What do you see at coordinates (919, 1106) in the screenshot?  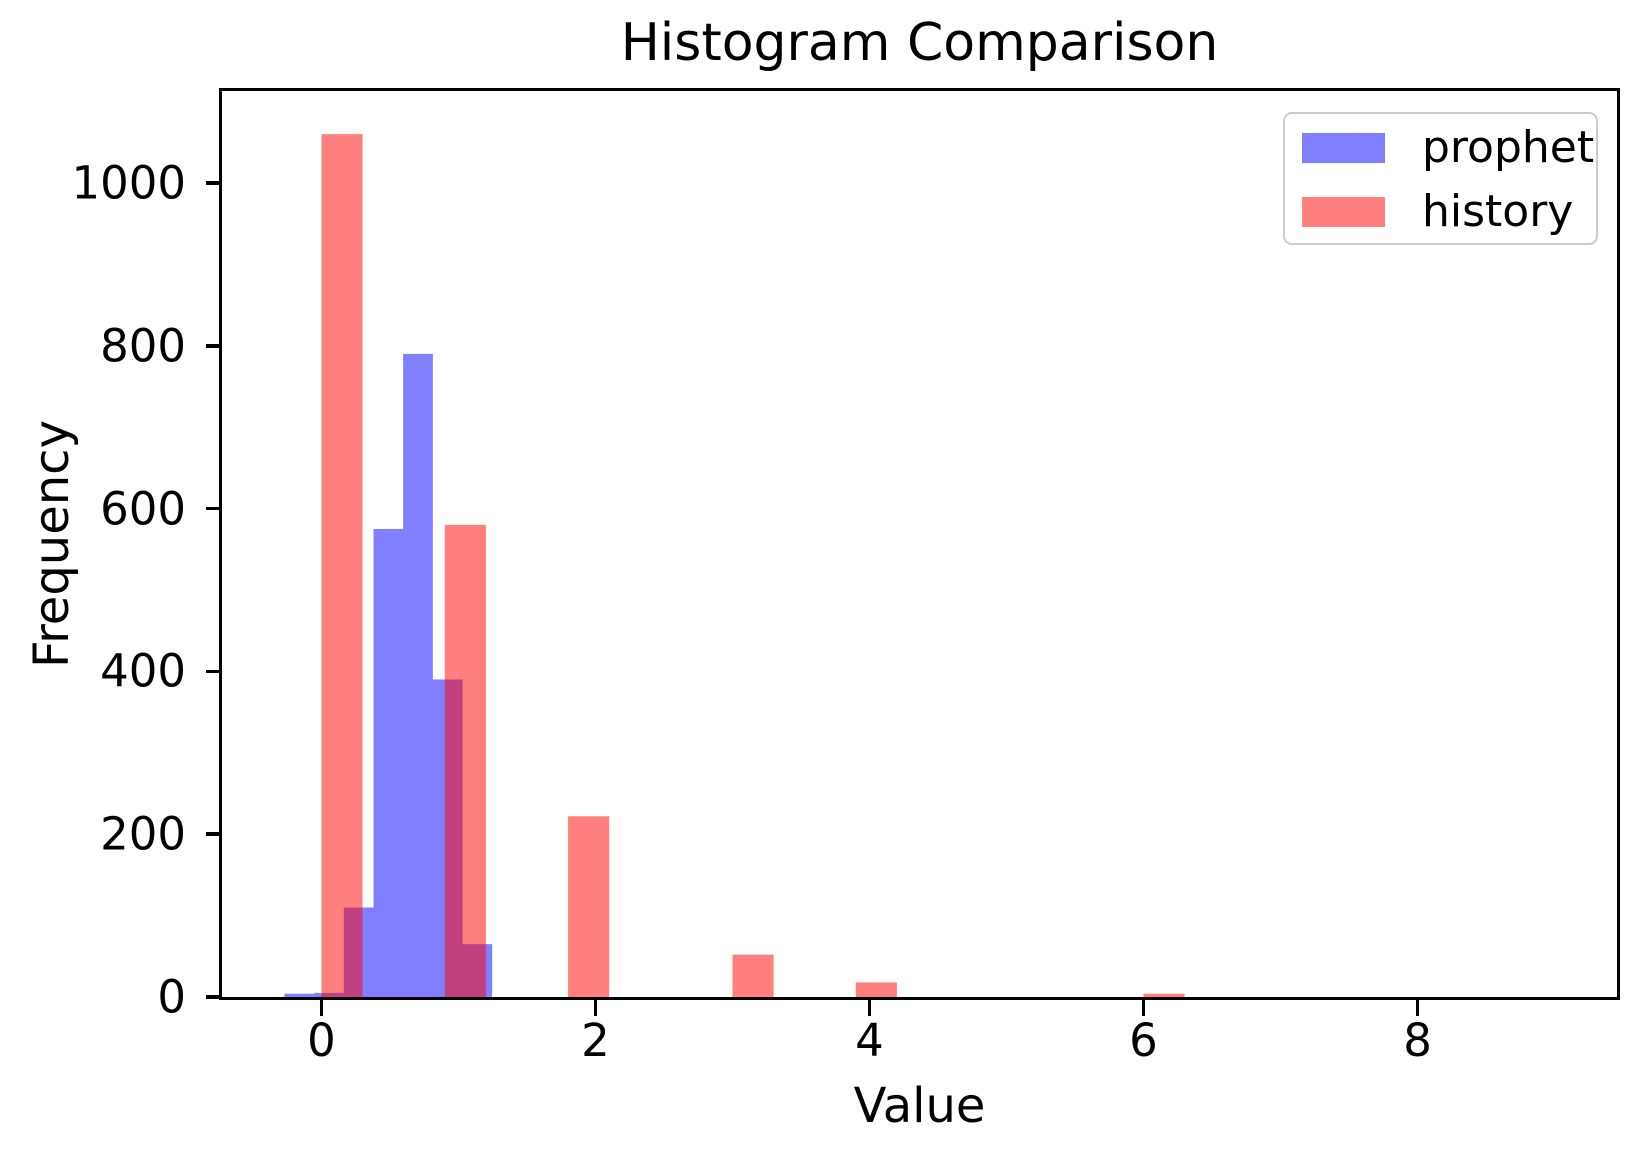 I see `x-axis-label: Value` at bounding box center [919, 1106].